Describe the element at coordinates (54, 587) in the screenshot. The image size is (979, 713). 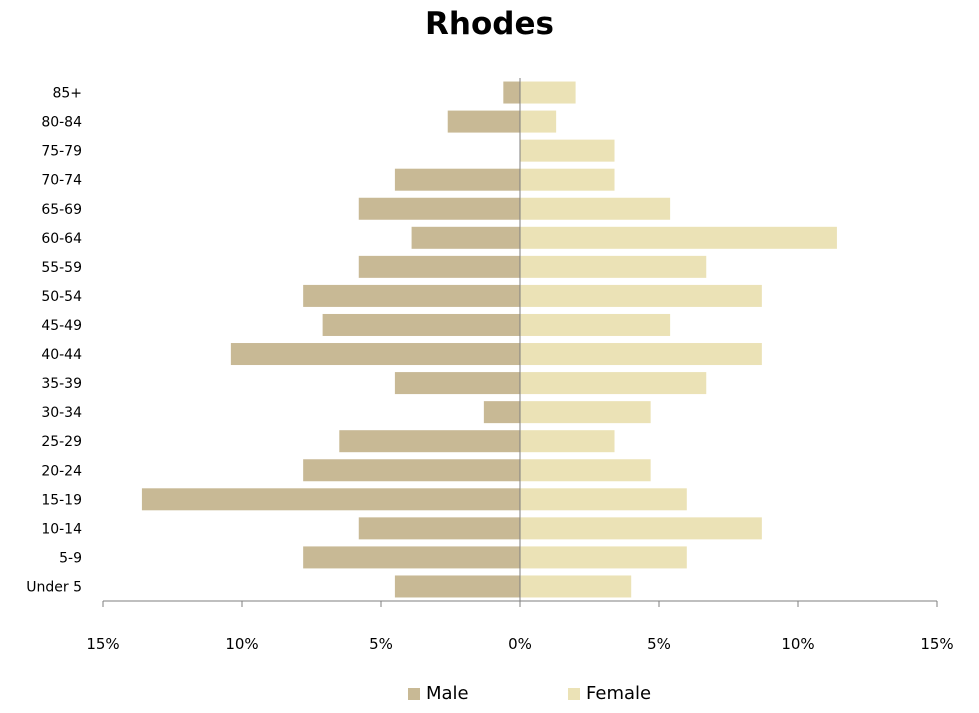
I see `category-label: Under 5` at that location.